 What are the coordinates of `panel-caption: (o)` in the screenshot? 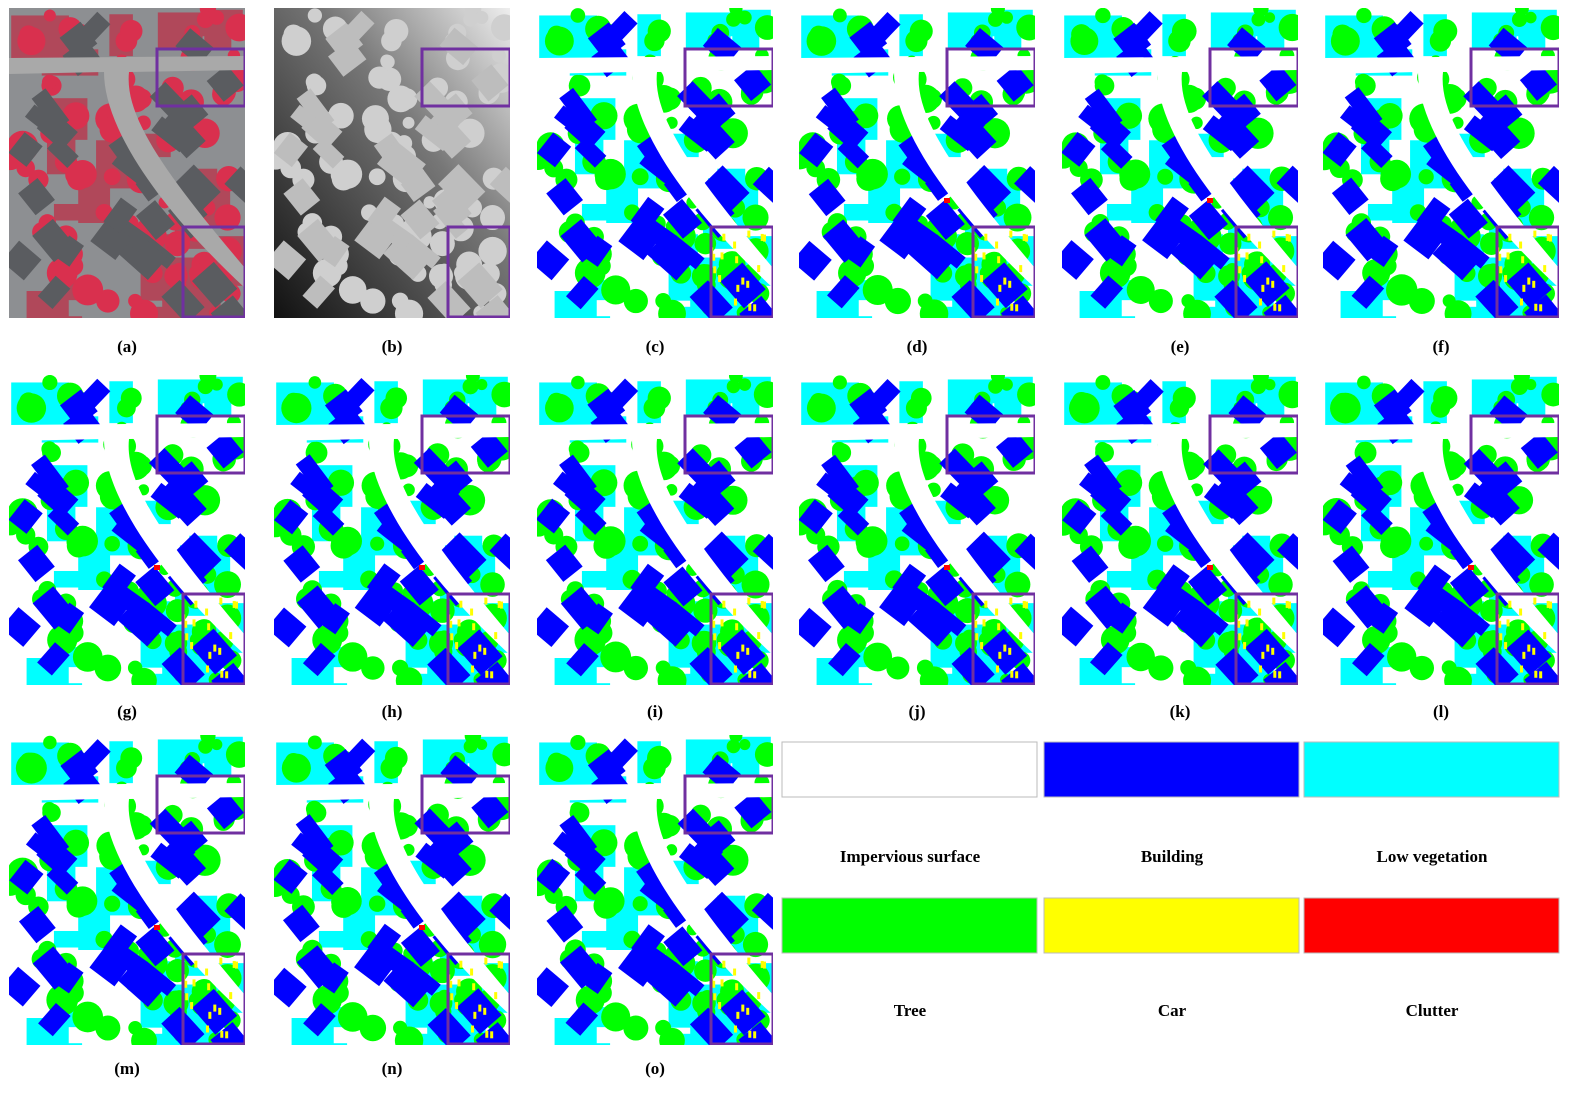 It's located at (655, 1068).